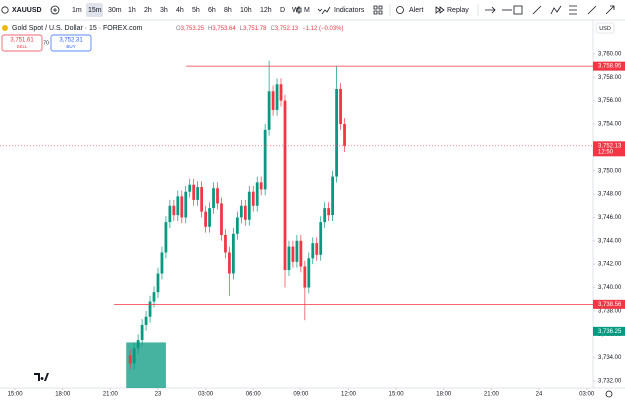  I want to click on price-axis-label: 3,758.95, so click(610, 67).